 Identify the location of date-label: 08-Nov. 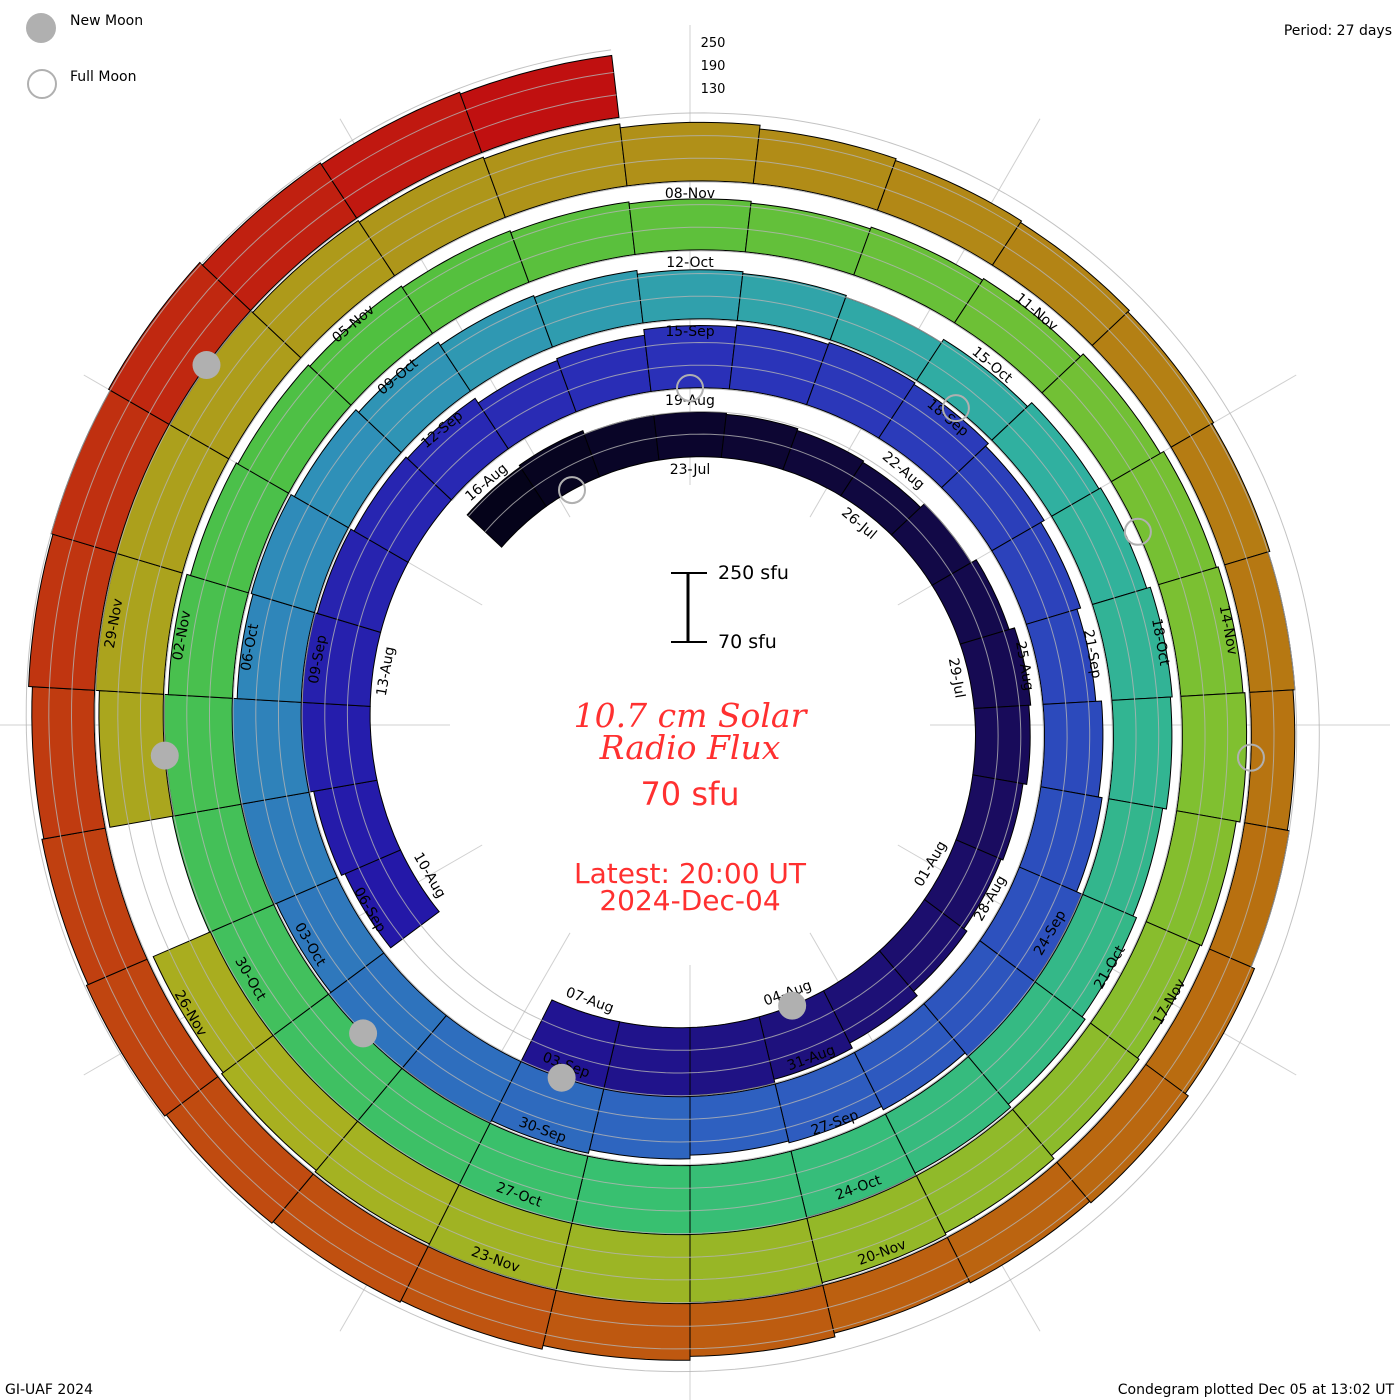
(690, 194).